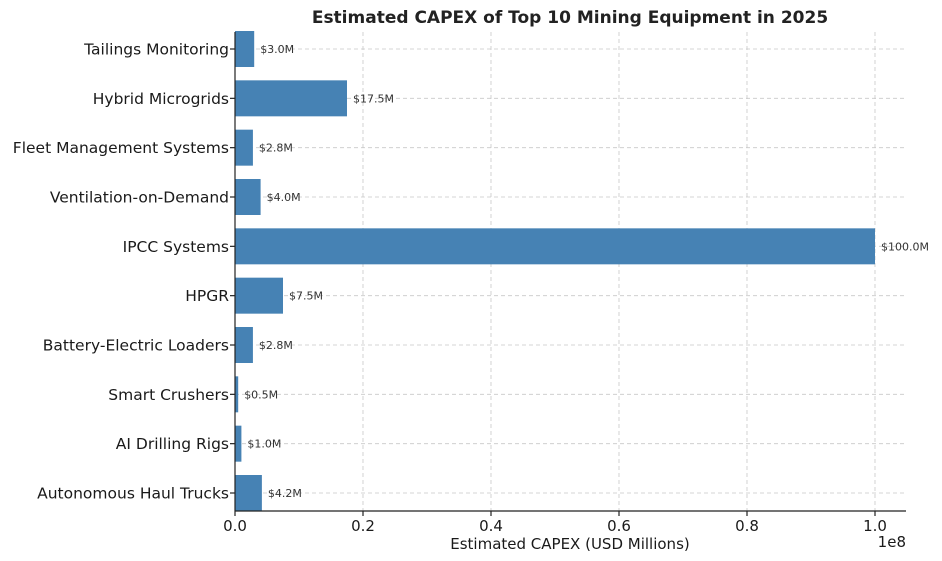  I want to click on x-axis-title: Estimated CAPEX (USD Millions), so click(569, 544).